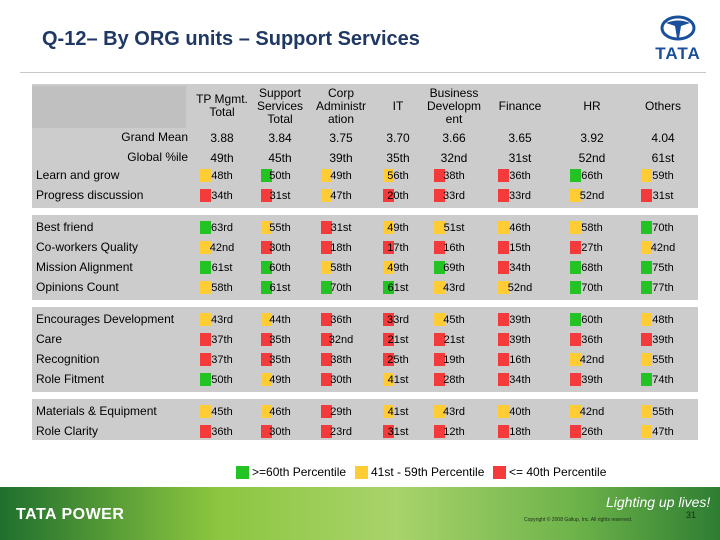 Image resolution: width=720 pixels, height=540 pixels. Describe the element at coordinates (222, 195) in the screenshot. I see `cell-value: 34th` at that location.